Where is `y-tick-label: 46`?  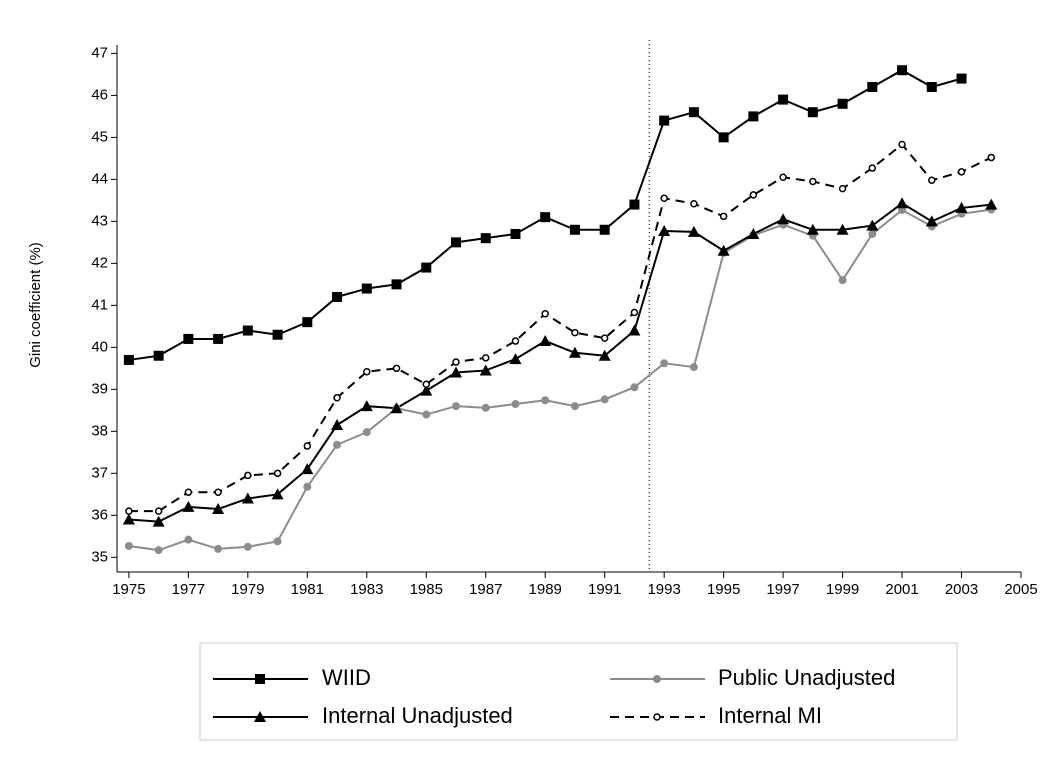
y-tick-label: 46 is located at coordinates (99, 94).